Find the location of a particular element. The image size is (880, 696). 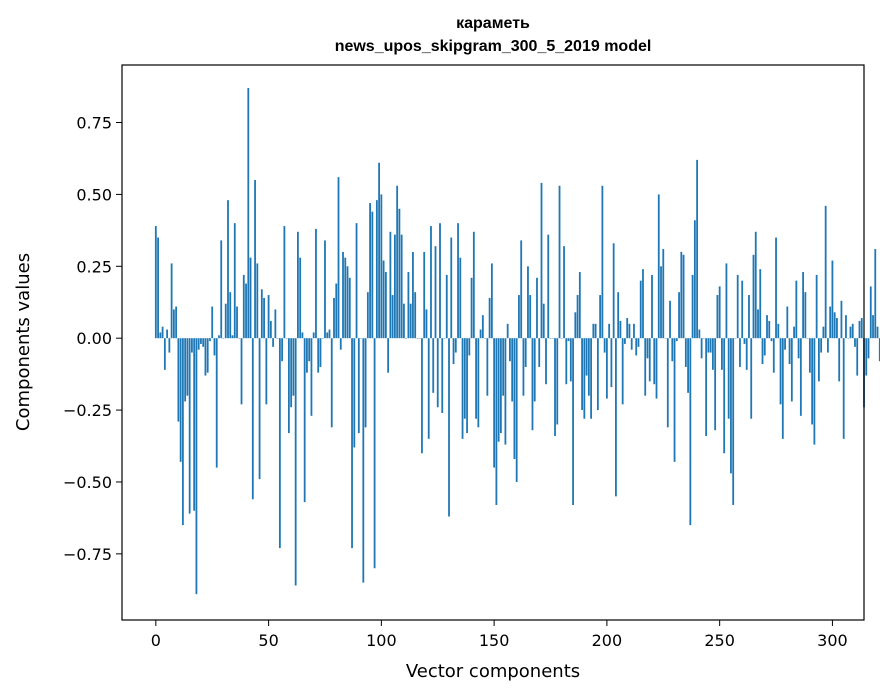

x-tick-label: 300 is located at coordinates (832, 640).